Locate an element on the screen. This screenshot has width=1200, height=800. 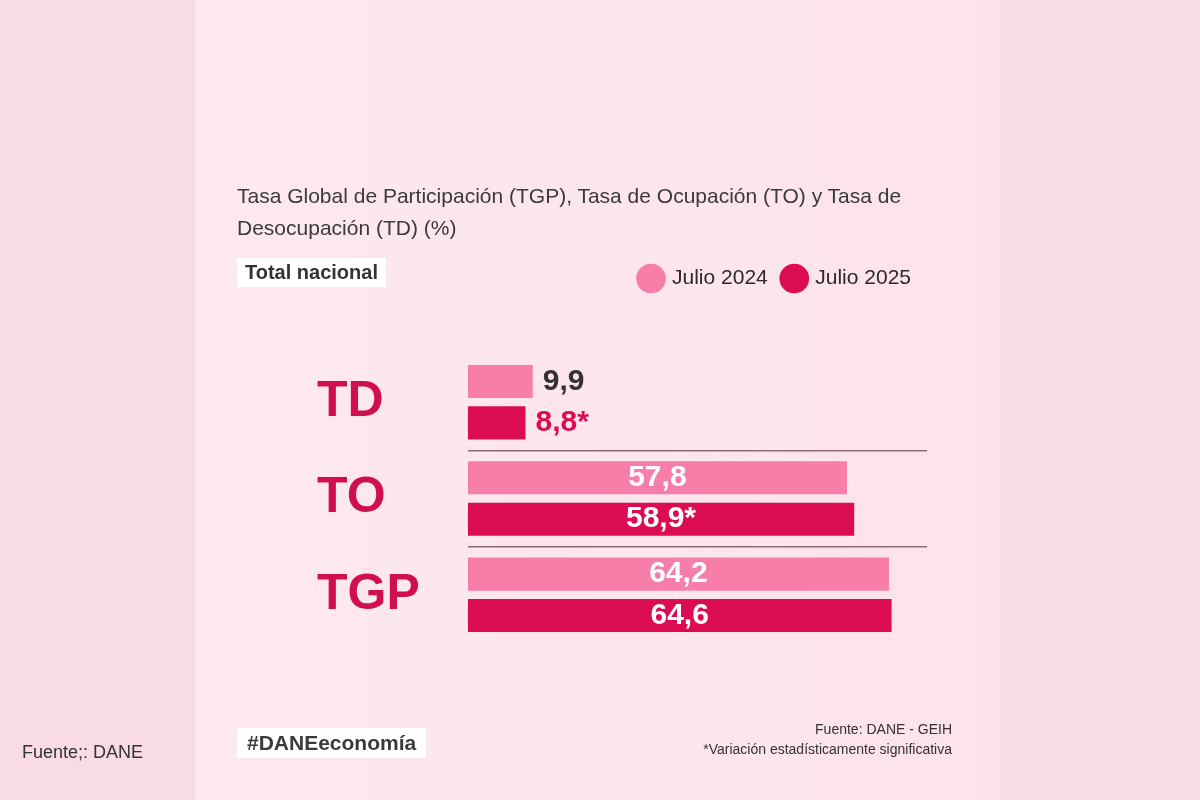
chart-title: Tasa Global de Participación (TGP), Tasa de Ocupación (TO) y Tasa de Desocupación (TD) (%) is located at coordinates (570, 212).